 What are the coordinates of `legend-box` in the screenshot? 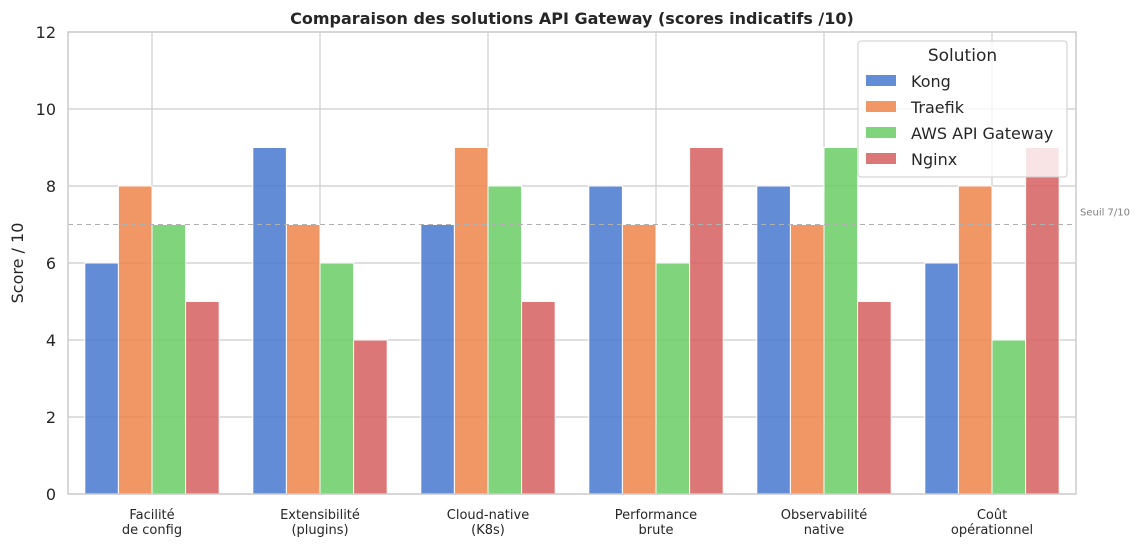 It's located at (962, 109).